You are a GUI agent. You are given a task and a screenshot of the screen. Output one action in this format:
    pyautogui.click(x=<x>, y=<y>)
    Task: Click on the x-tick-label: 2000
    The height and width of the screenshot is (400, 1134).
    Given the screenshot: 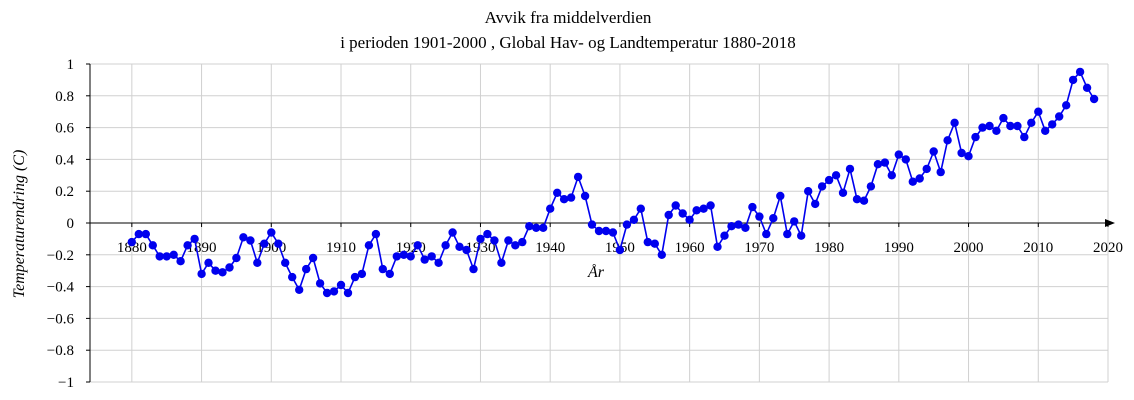 What is the action you would take?
    pyautogui.click(x=969, y=248)
    